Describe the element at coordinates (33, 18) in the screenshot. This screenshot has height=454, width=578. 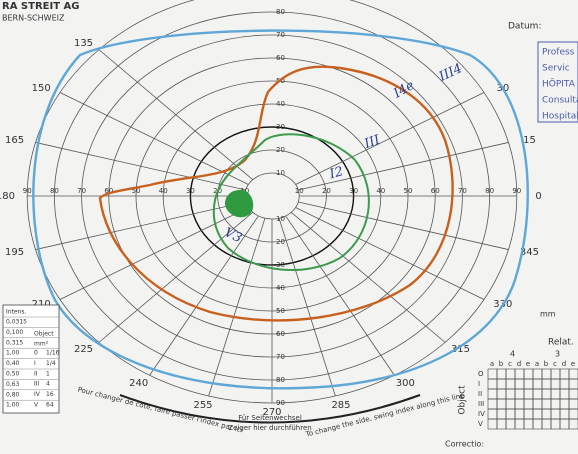
I see `brand-country: BERN-SCHWEIZ` at that location.